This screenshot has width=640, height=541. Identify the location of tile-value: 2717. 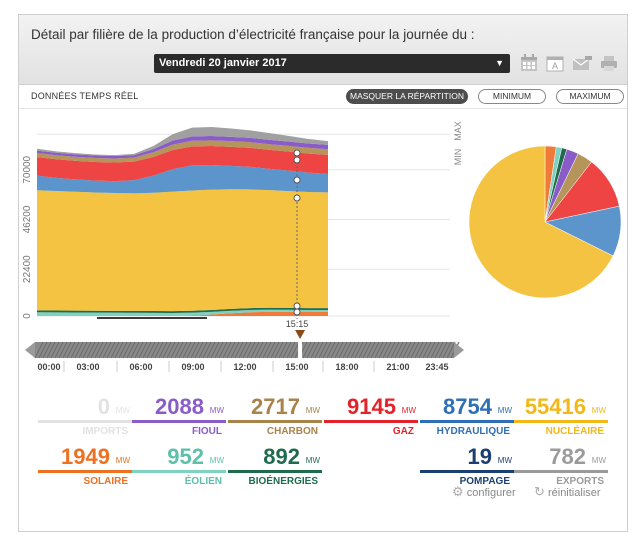
(275, 406).